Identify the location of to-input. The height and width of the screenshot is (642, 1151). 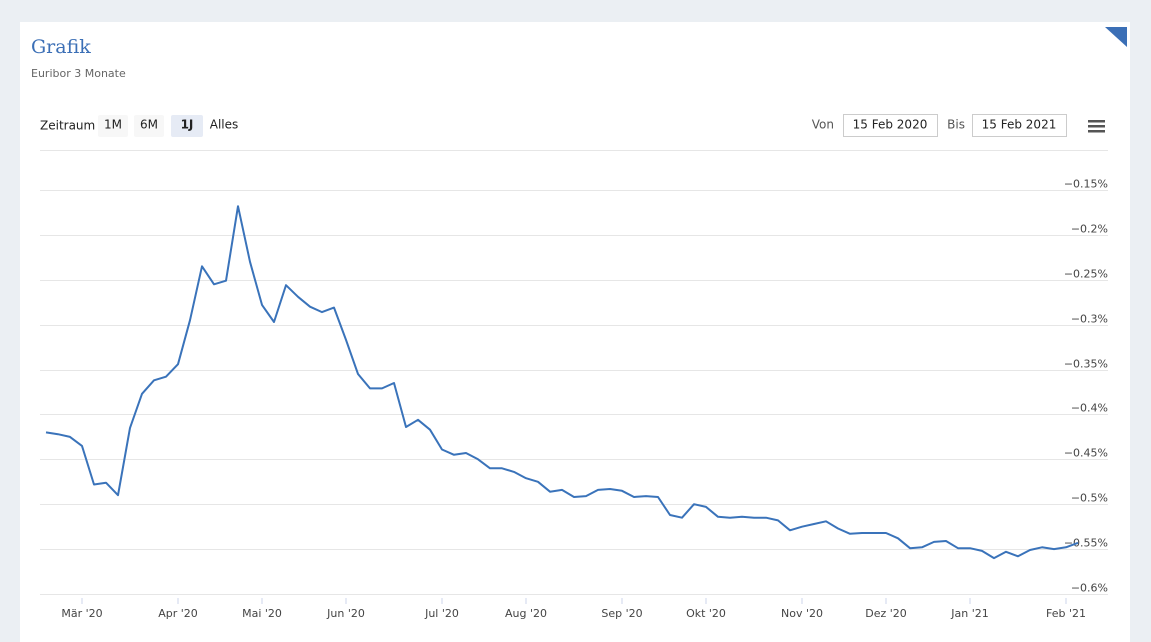
(1019, 125).